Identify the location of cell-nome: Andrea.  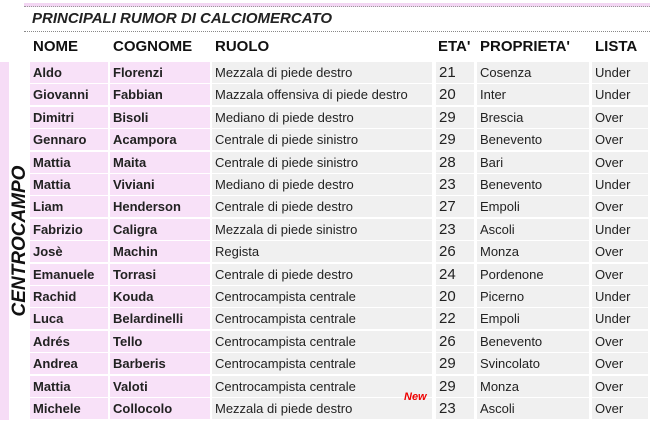
(69, 364).